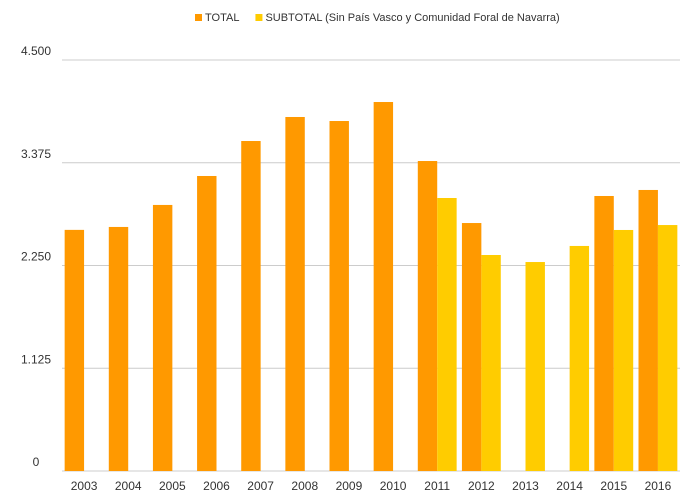 The image size is (682, 495). Describe the element at coordinates (36, 154) in the screenshot. I see `y-tick-label: 3.375` at that location.